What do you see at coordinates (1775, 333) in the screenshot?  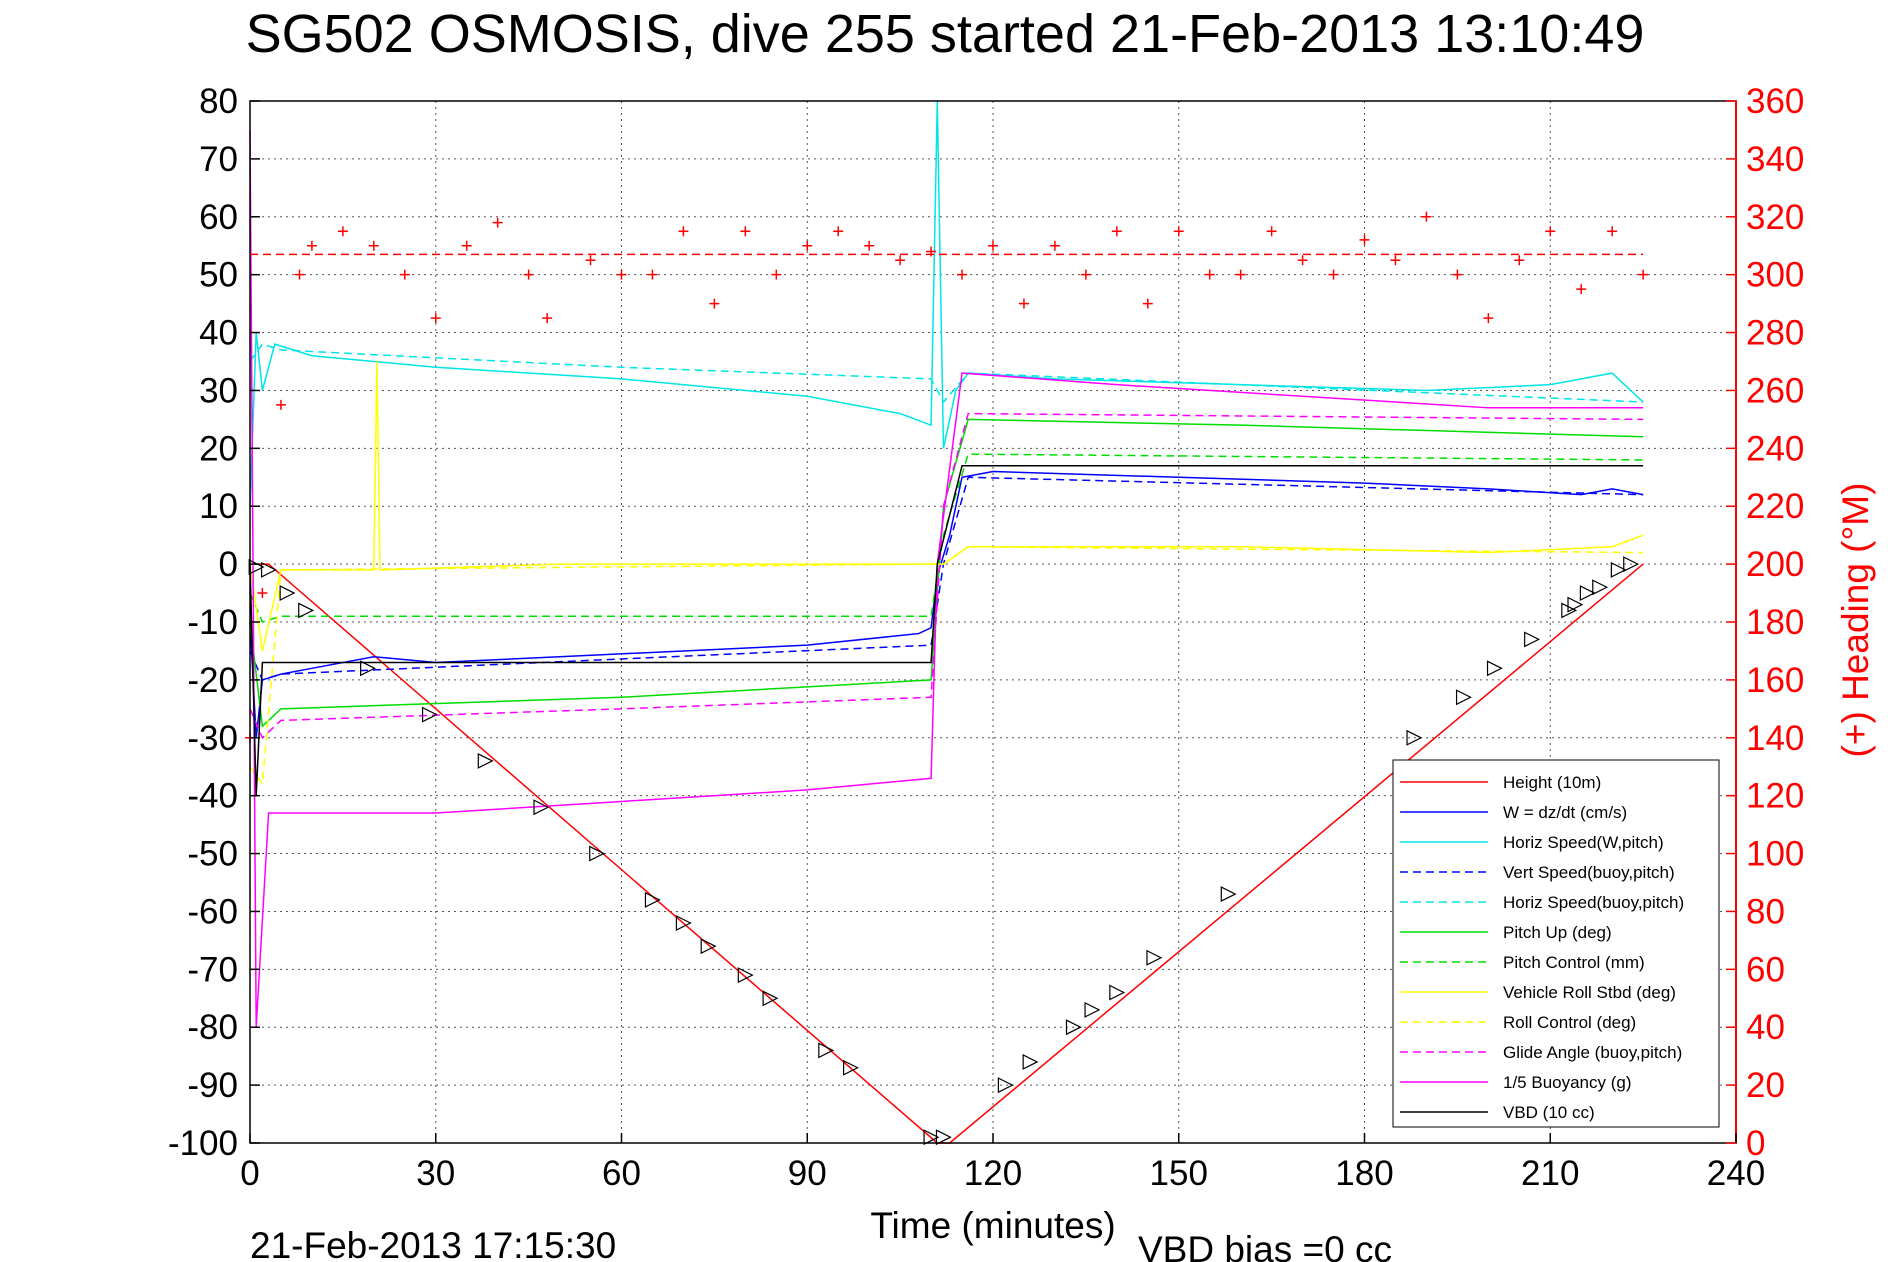 I see `y-right-tick-label: 280` at bounding box center [1775, 333].